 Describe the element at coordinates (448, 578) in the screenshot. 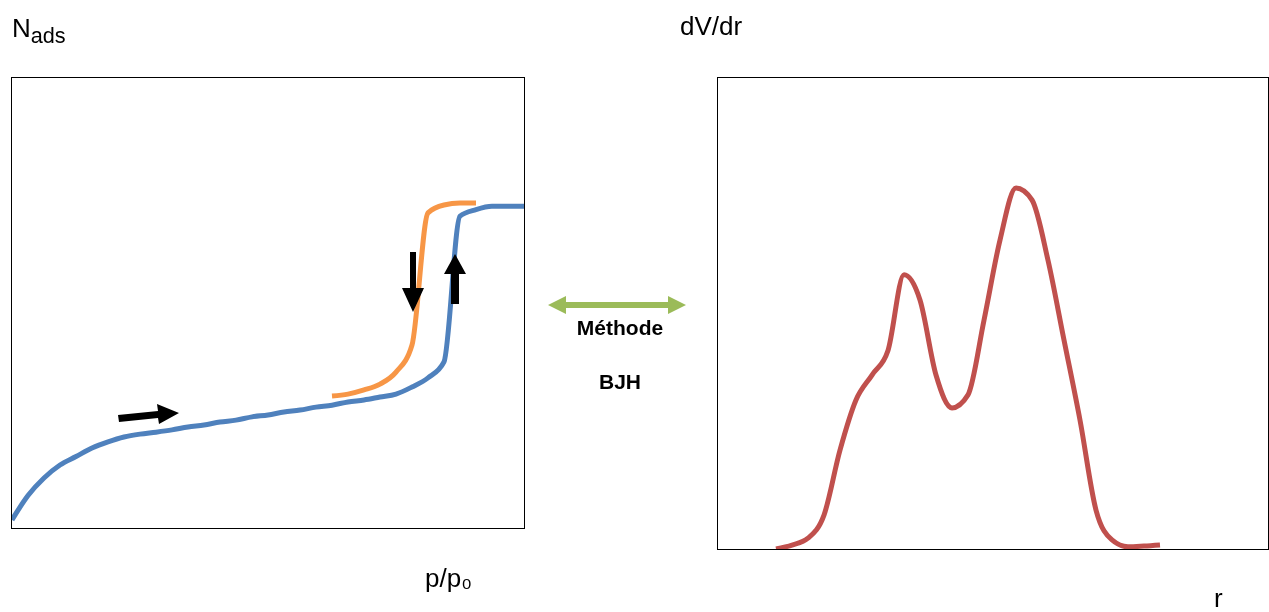

I see `x-axis-title: p/p₀` at that location.